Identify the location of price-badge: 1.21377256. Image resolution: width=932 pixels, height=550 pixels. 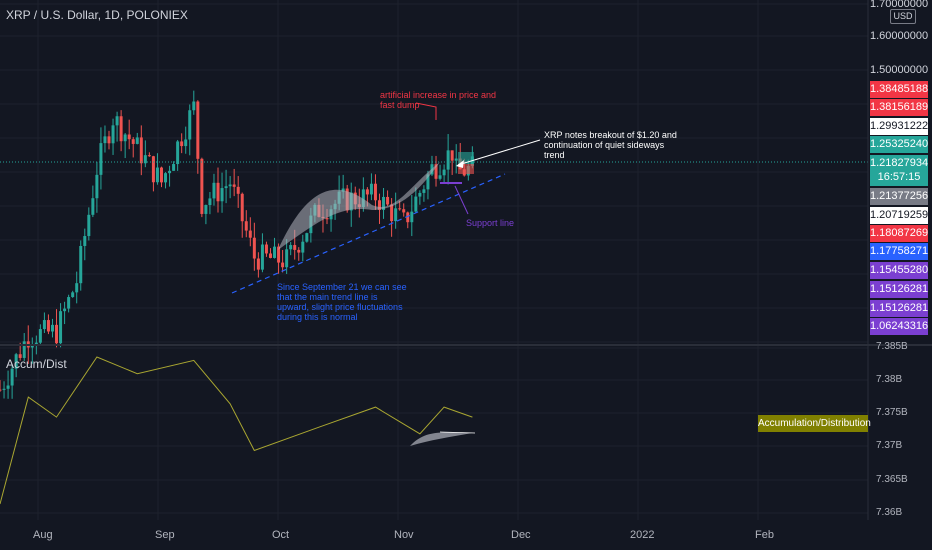
(899, 196).